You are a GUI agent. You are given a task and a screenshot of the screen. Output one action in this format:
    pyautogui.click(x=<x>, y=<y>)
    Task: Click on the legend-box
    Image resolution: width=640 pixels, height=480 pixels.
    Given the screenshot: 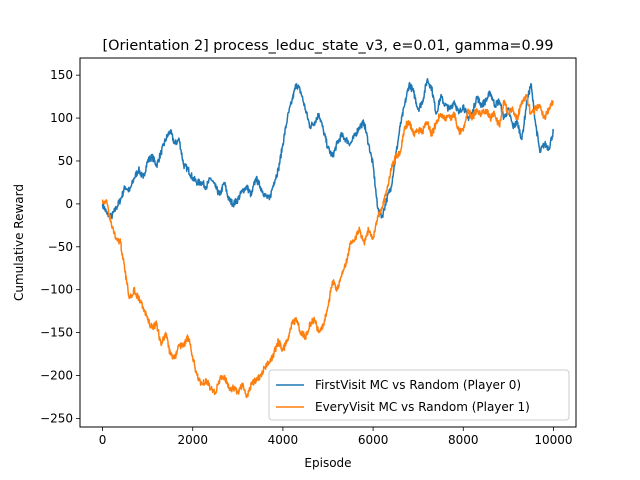 What is the action you would take?
    pyautogui.click(x=419, y=395)
    